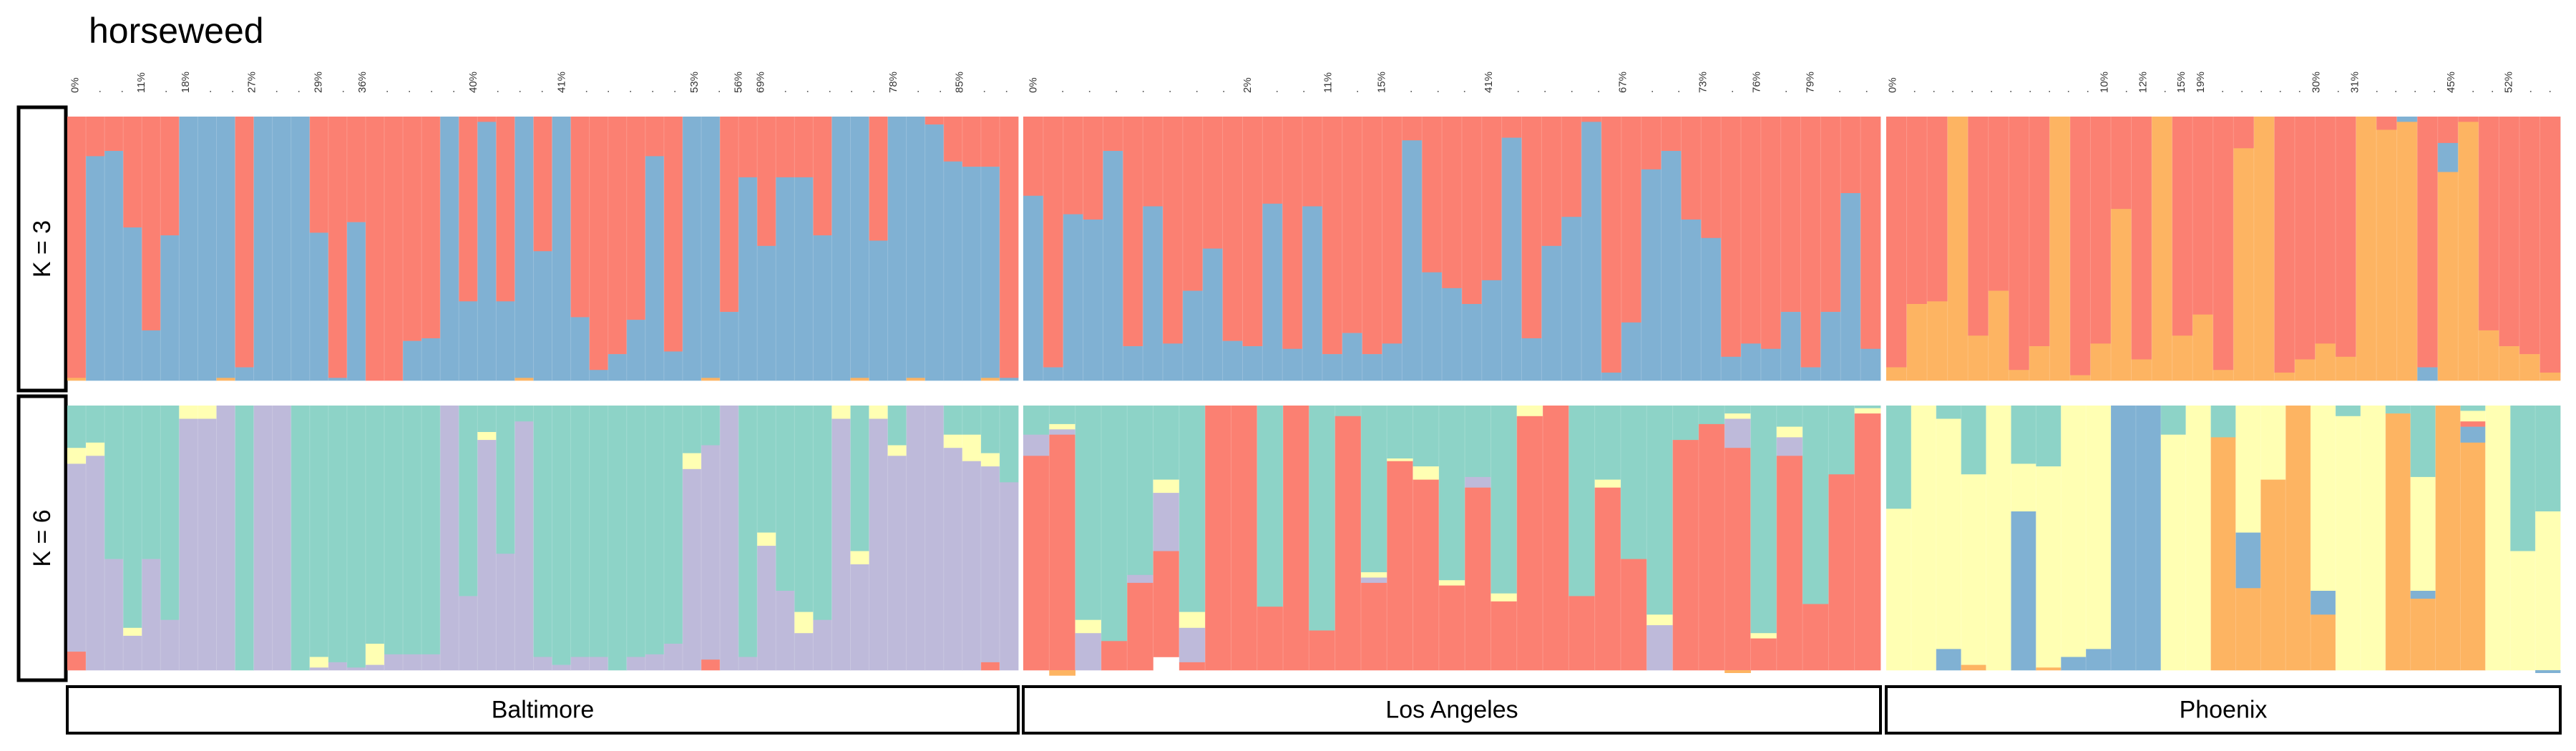 The image size is (2576, 751). Describe the element at coordinates (893, 82) in the screenshot. I see `tick-label: 78%` at that location.